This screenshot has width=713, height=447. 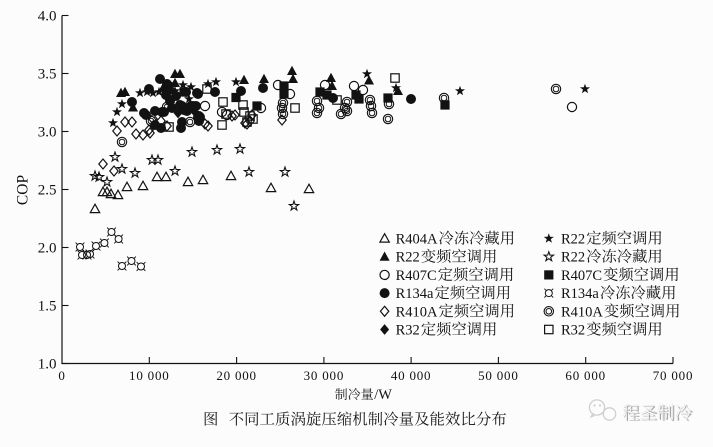 I want to click on svg-text: 50 000, so click(x=498, y=375).